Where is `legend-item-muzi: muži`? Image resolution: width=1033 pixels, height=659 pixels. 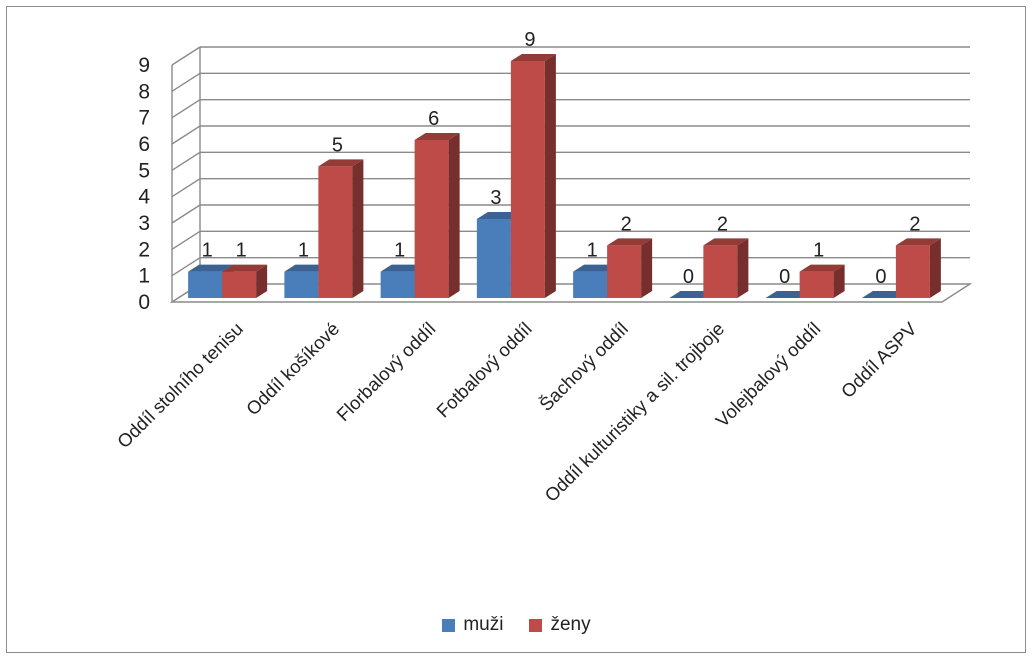
legend-item-muzi: muži is located at coordinates (472, 625).